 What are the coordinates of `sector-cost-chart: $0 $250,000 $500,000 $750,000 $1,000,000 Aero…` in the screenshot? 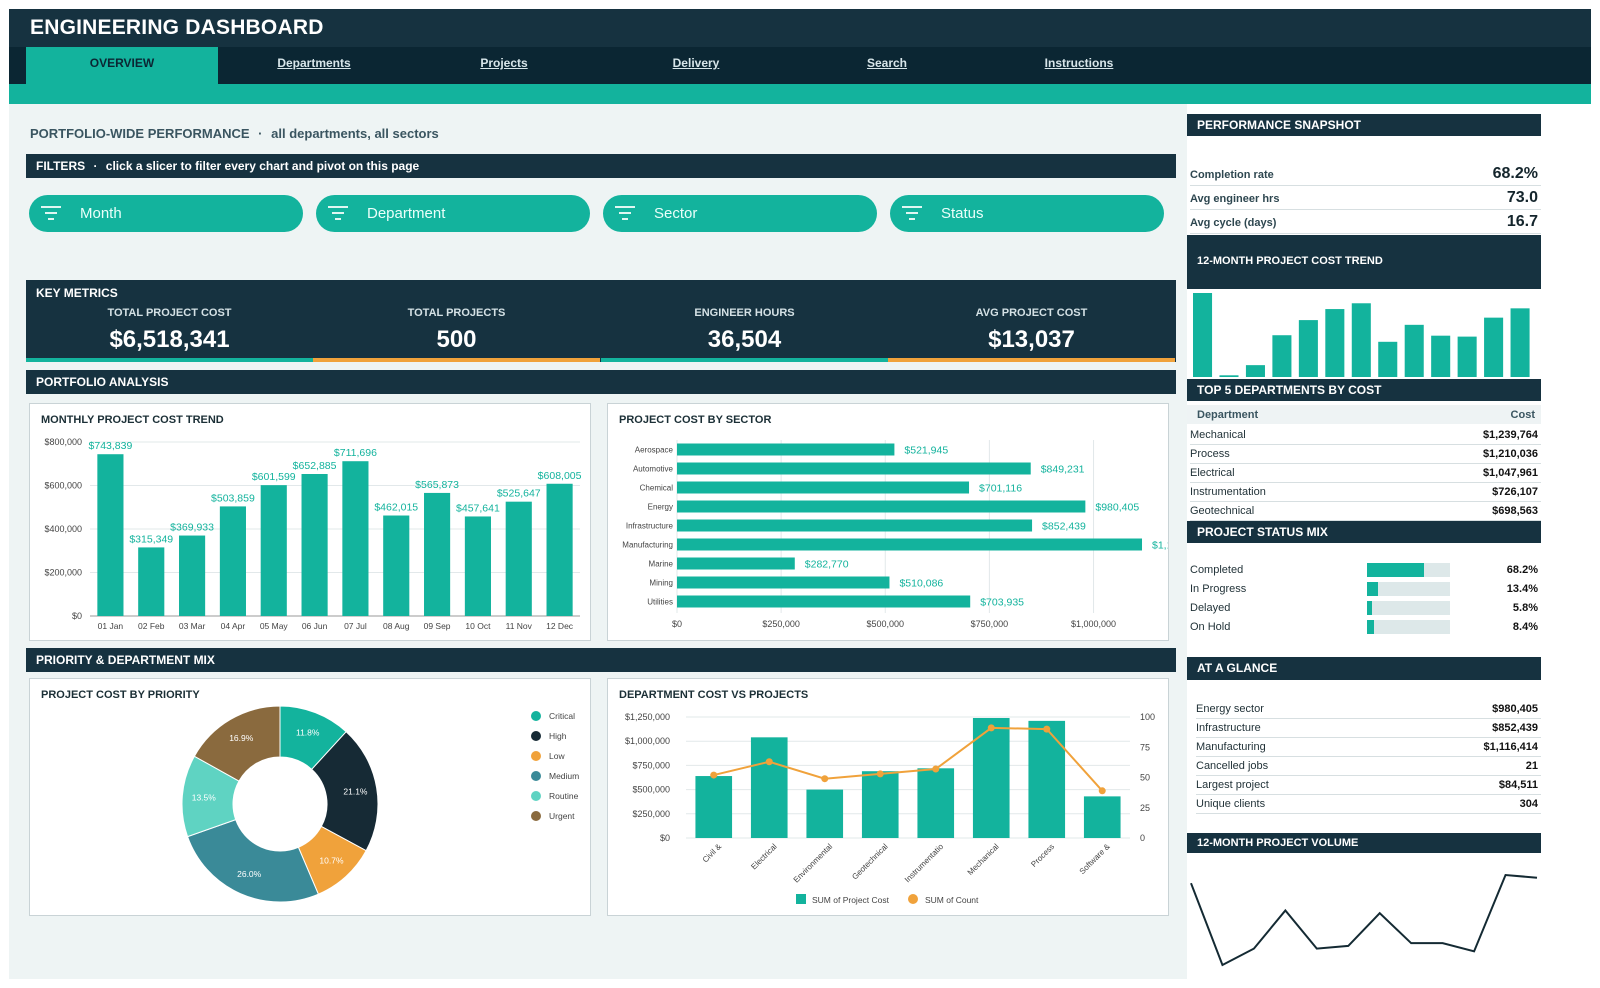 It's located at (895, 534).